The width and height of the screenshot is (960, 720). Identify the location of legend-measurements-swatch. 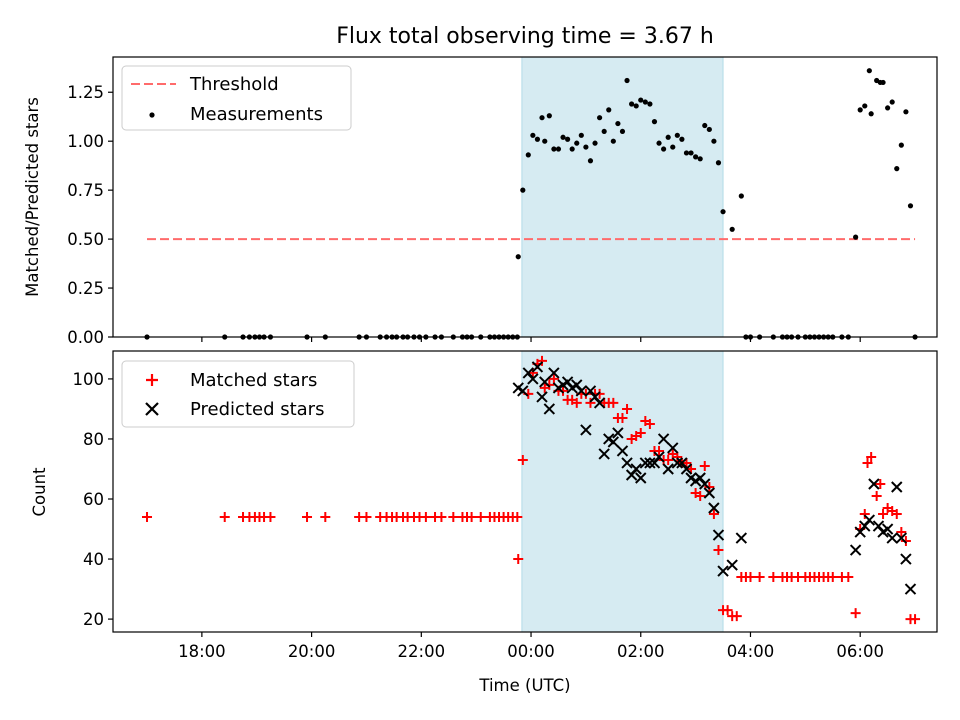
(152, 115).